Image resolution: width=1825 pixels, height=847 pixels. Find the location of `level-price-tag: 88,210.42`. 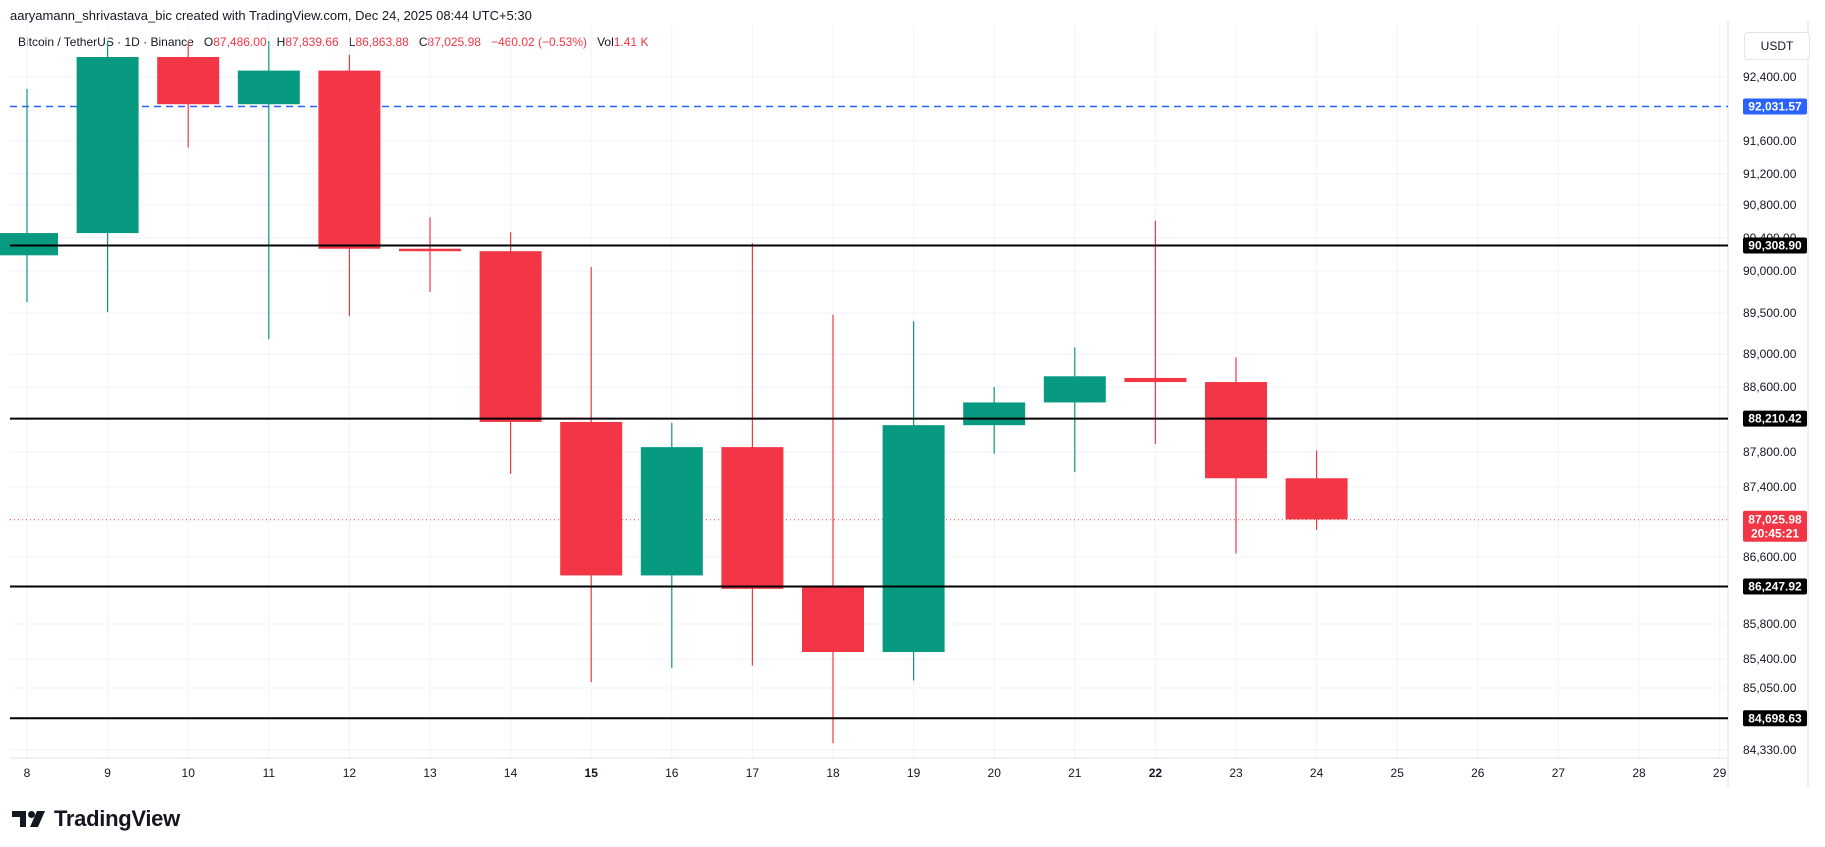

level-price-tag: 88,210.42 is located at coordinates (1775, 419).